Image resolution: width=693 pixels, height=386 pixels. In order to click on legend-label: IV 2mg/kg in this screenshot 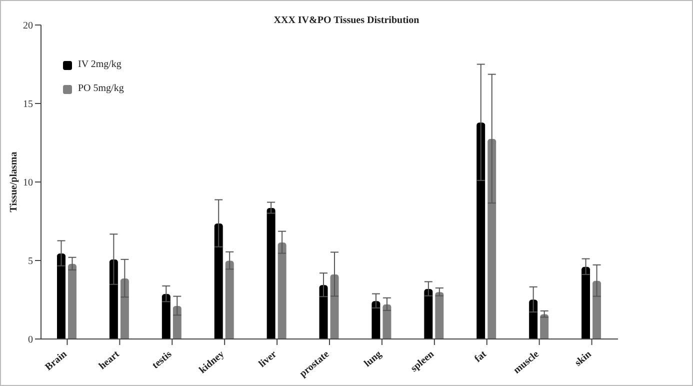, I will do `click(100, 65)`.